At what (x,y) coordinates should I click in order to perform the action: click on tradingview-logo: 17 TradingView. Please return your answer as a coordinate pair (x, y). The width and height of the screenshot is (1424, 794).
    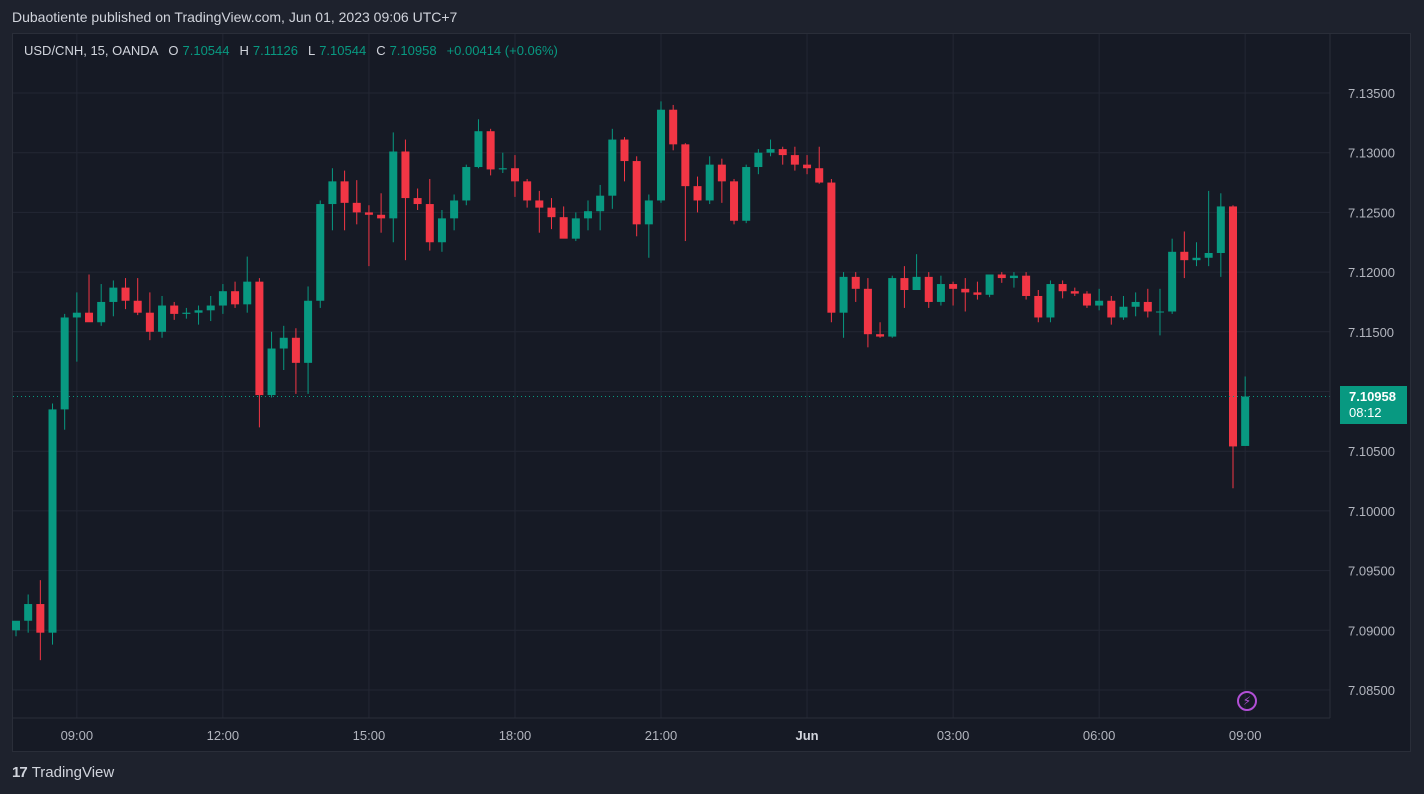
    Looking at the image, I should click on (63, 772).